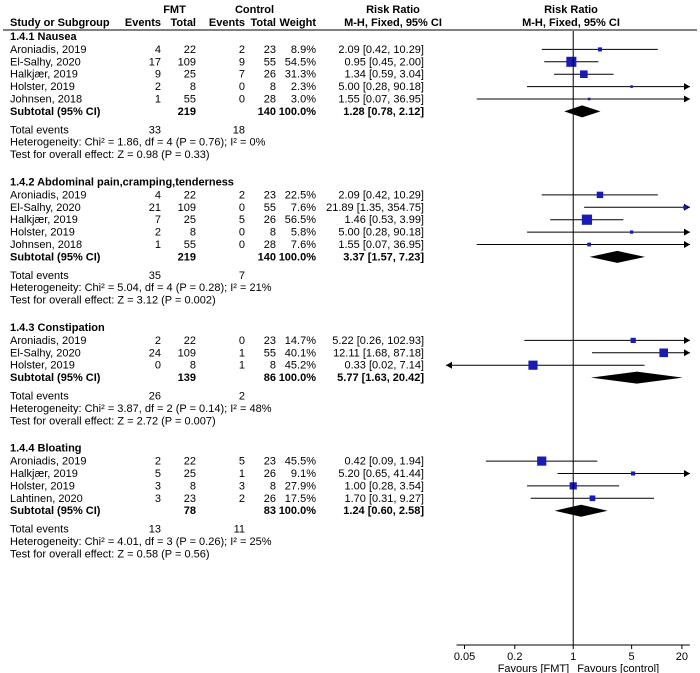  I want to click on total-events-control: 11, so click(239, 530).